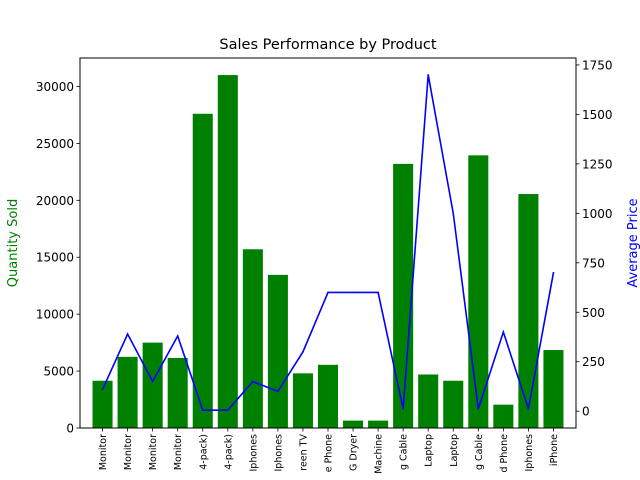  I want to click on x-tick-label-14: Laptop, so click(454, 450).